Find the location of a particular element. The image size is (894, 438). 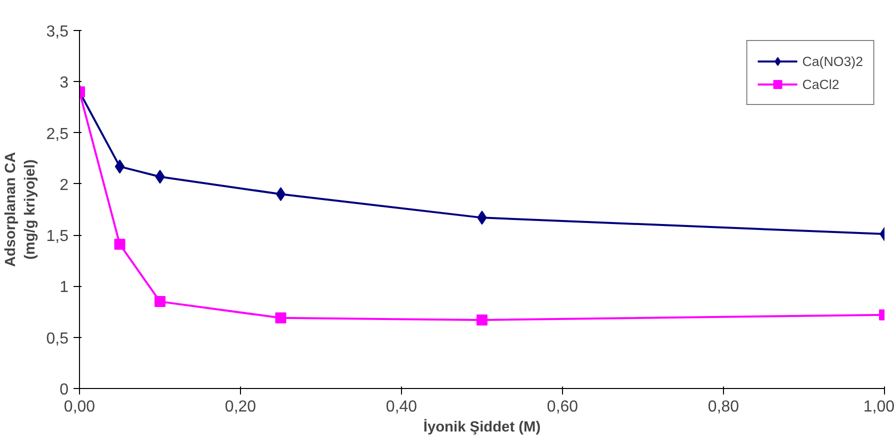

y-tick-label: 1 is located at coordinates (64, 287).